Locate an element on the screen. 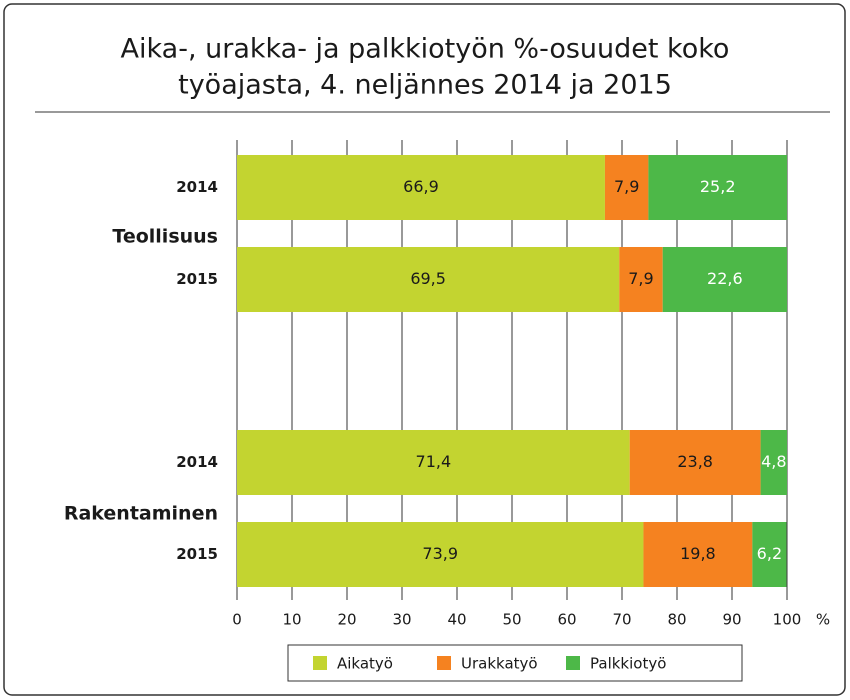 This screenshot has width=850, height=700. legend-label: Urakkatyö is located at coordinates (499, 664).